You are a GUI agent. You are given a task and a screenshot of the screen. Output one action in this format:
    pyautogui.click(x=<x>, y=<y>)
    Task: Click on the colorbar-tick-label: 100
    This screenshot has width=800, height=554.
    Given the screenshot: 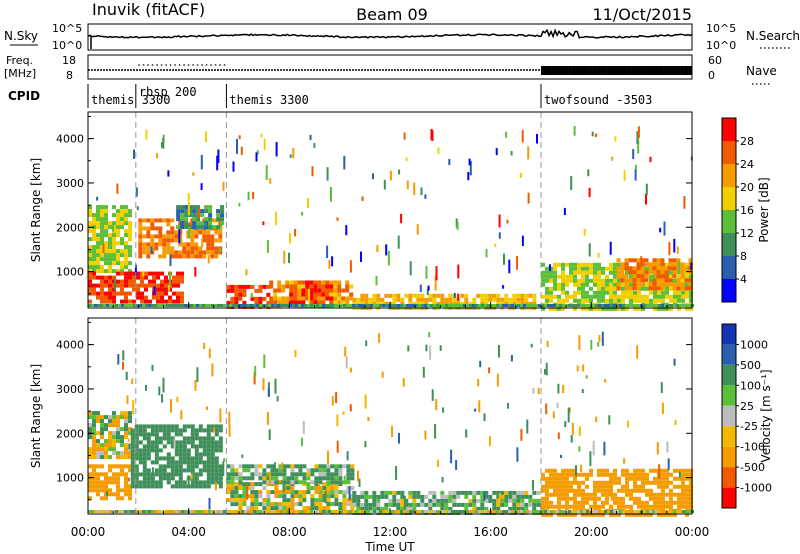 What is the action you would take?
    pyautogui.click(x=750, y=385)
    